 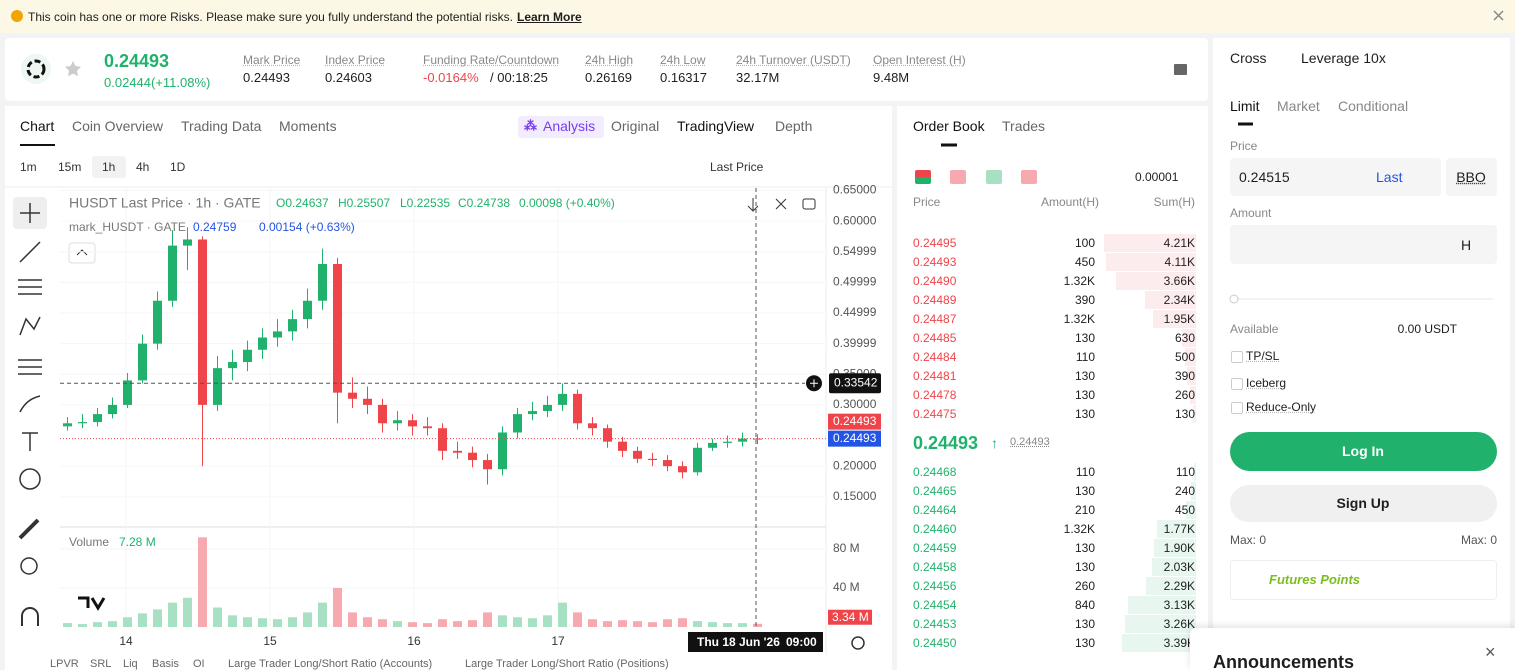 What do you see at coordinates (1264, 177) in the screenshot?
I see `price-value: 0.24515` at bounding box center [1264, 177].